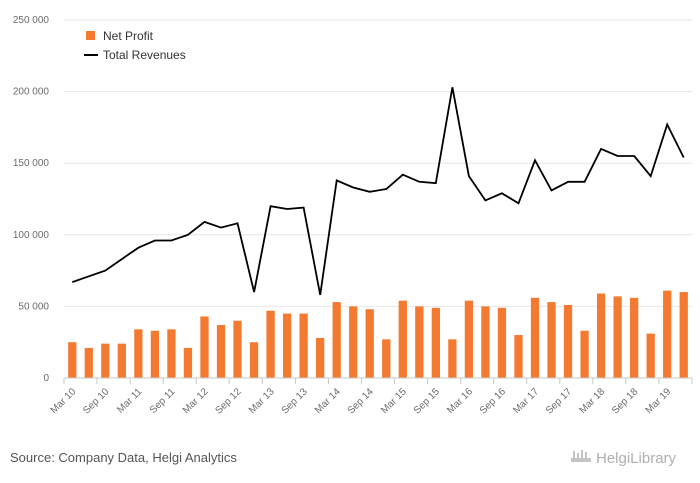  I want to click on legend: Net Profit Total Revenues, so click(135, 45).